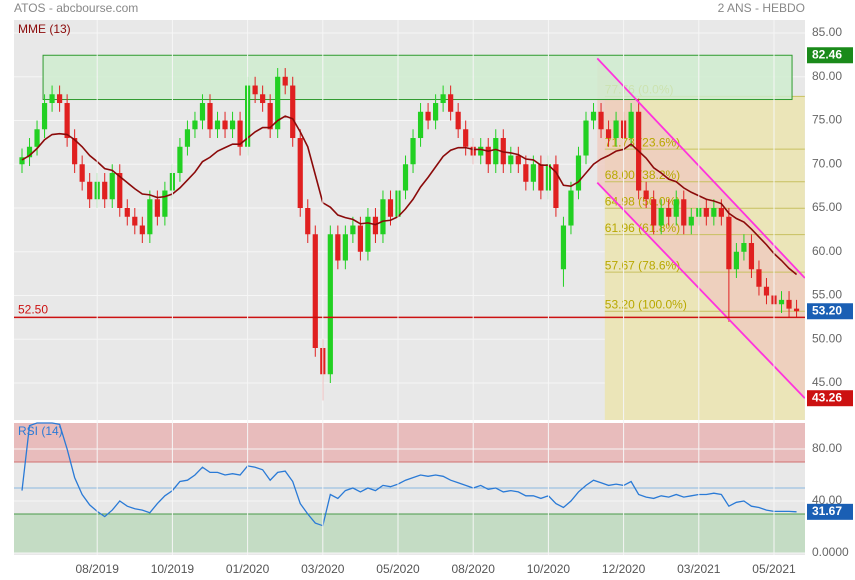 The image size is (855, 580). Describe the element at coordinates (474, 569) in the screenshot. I see `x-tick-label: 08/2020` at that location.